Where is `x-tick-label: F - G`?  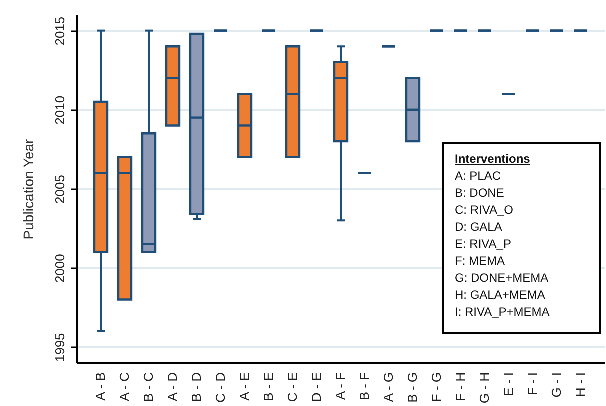
x-tick-label: F - G is located at coordinates (436, 387).